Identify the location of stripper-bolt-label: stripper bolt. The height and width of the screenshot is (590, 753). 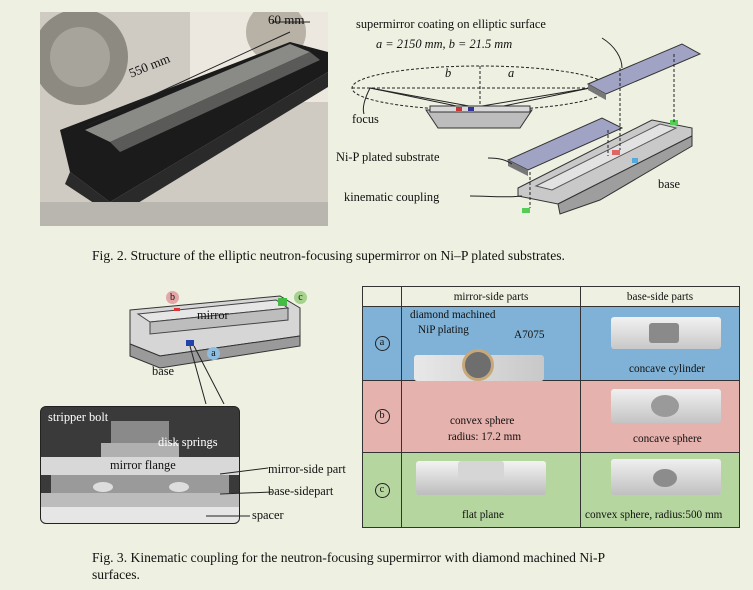
(78, 417).